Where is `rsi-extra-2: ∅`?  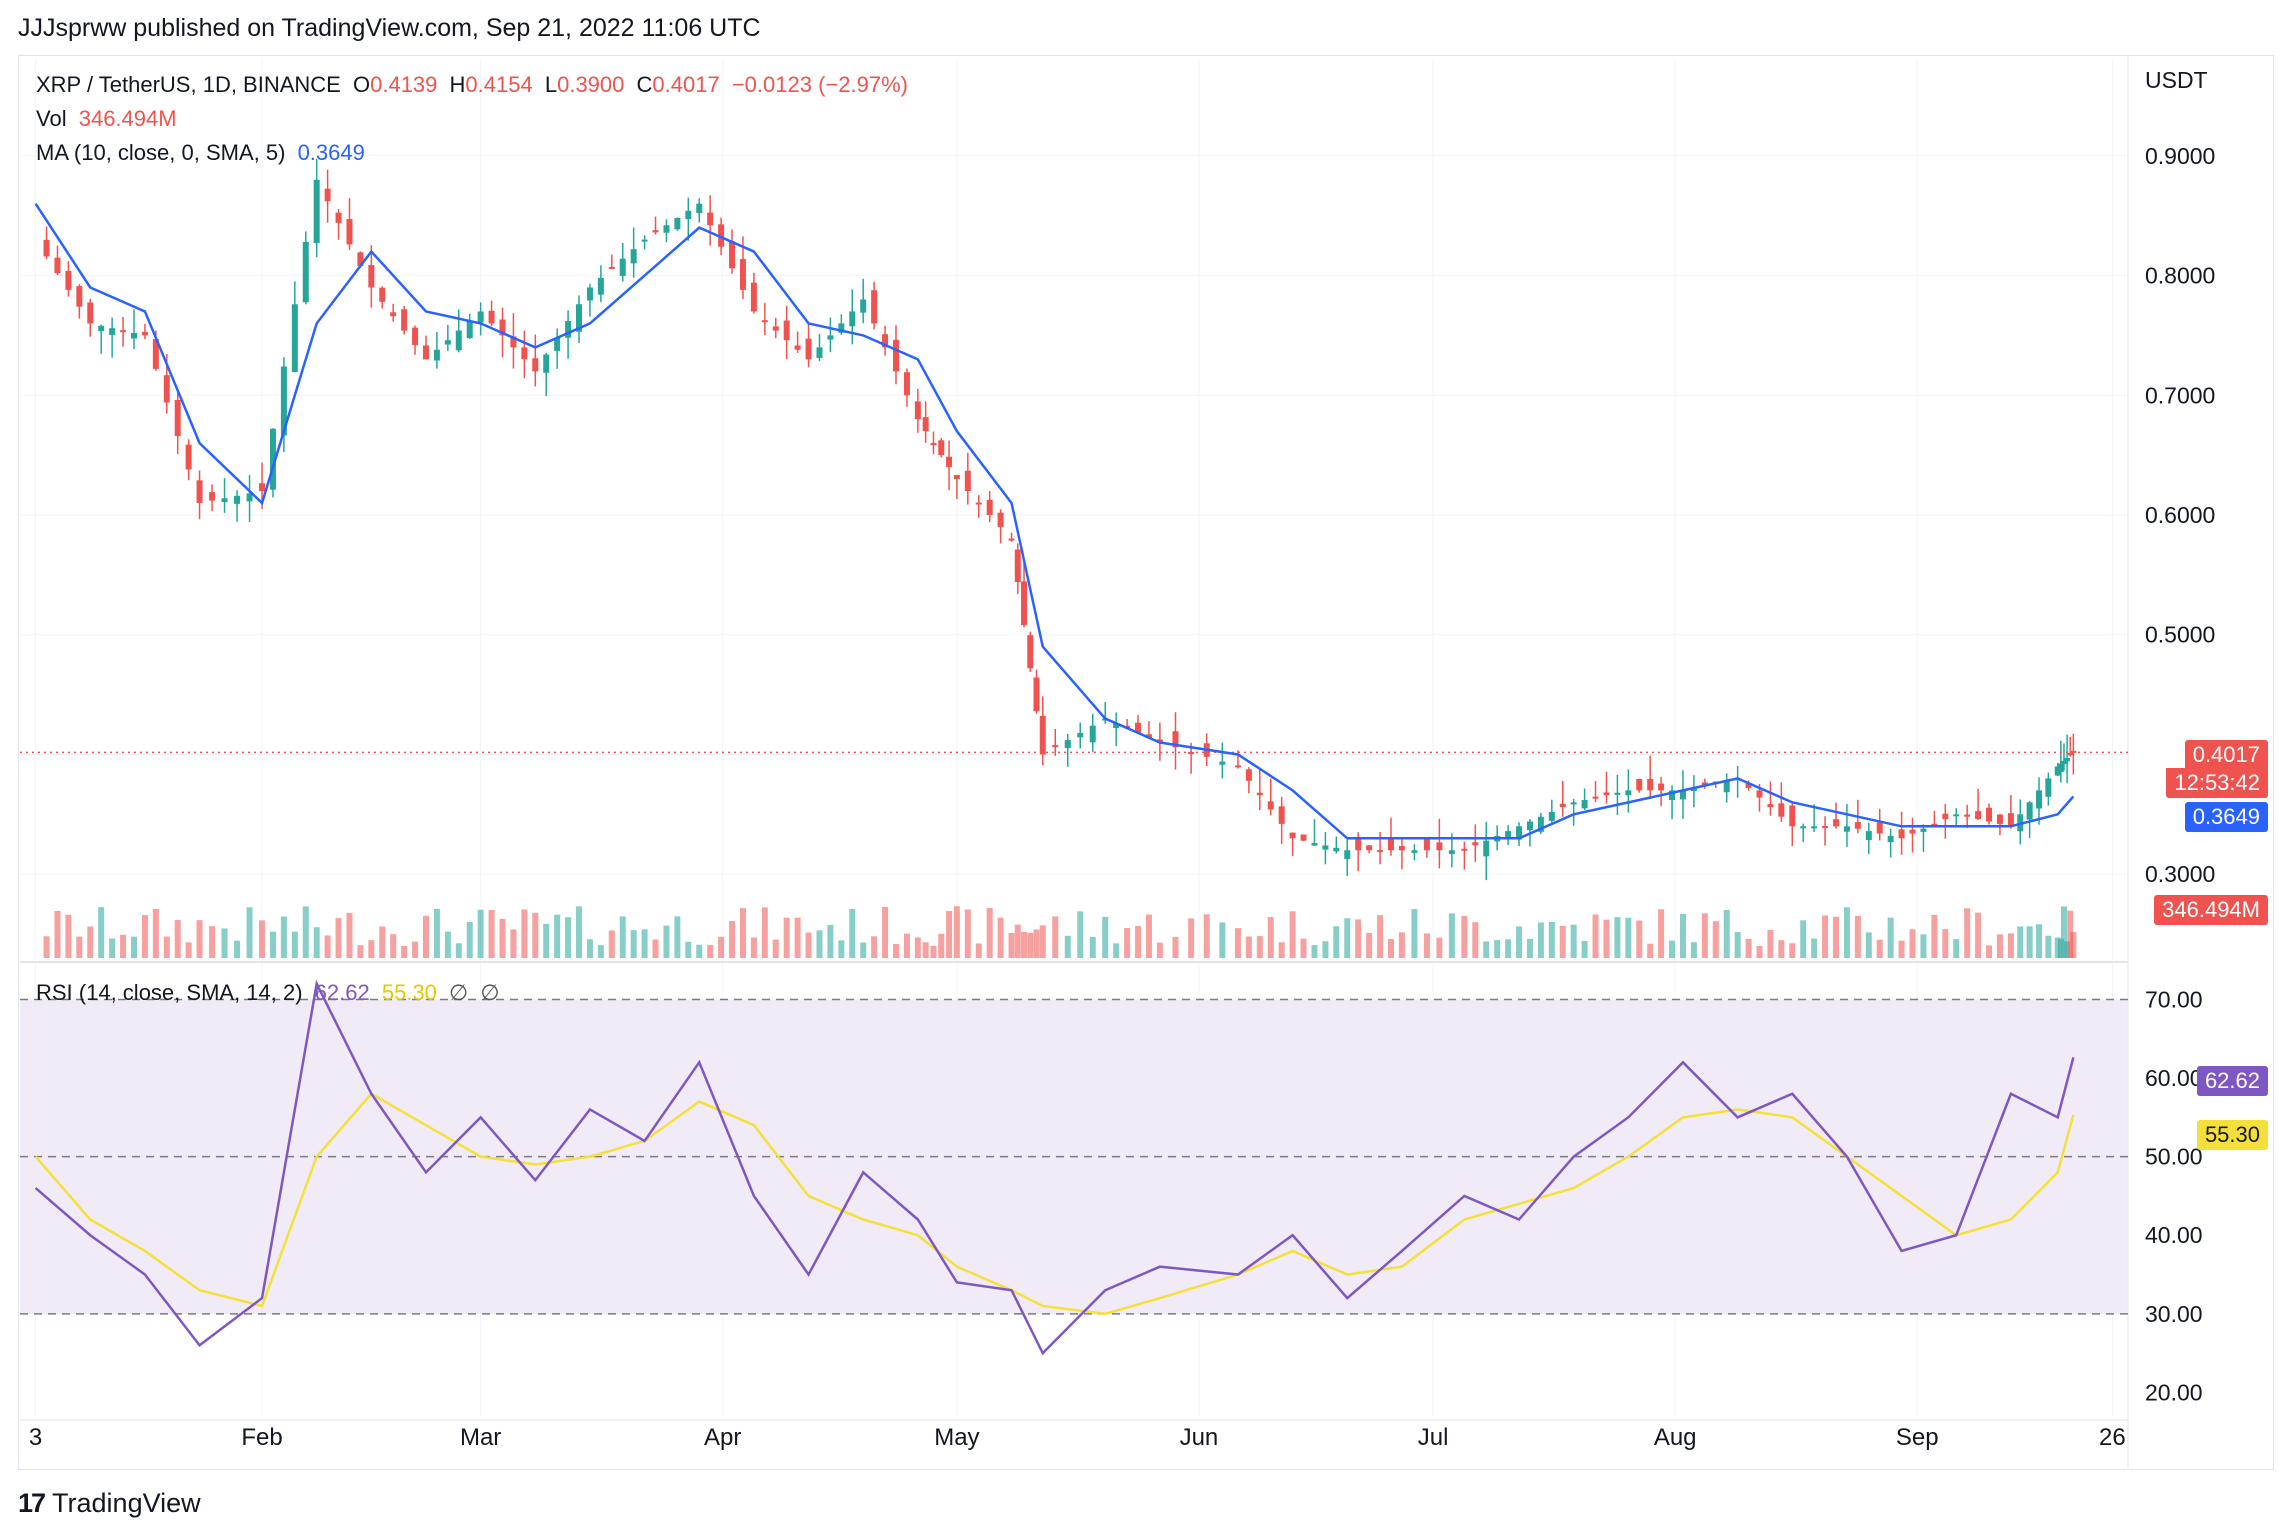
rsi-extra-2: ∅ is located at coordinates (490, 992).